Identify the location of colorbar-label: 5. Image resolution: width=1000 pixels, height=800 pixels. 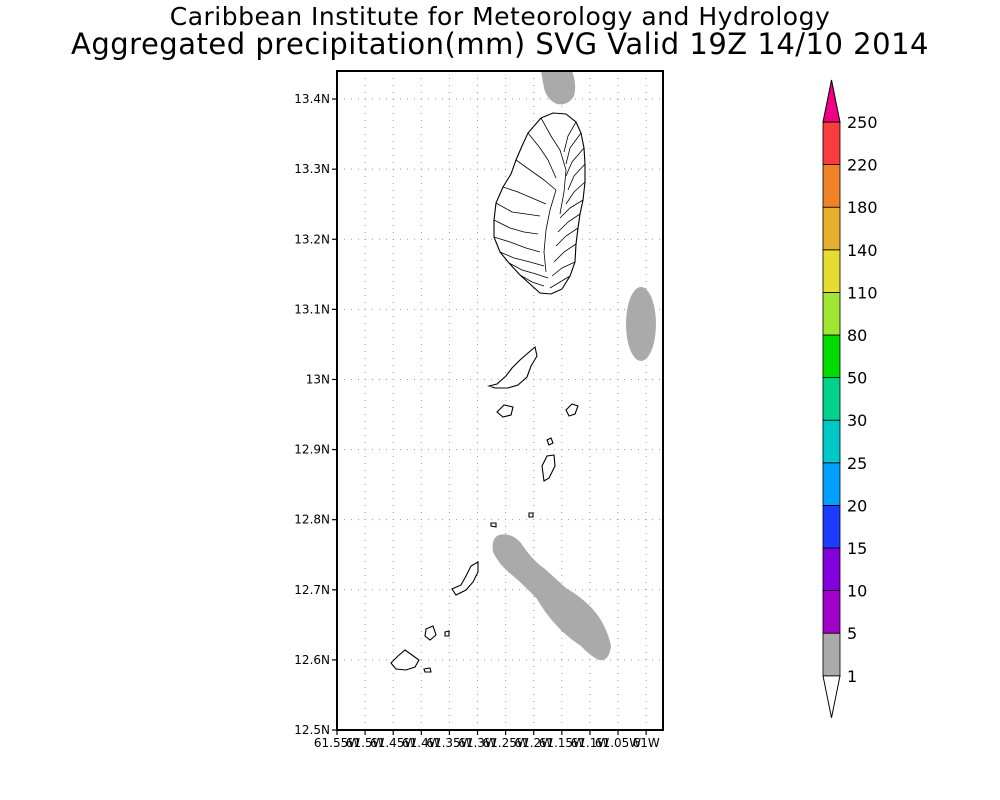
(852, 633).